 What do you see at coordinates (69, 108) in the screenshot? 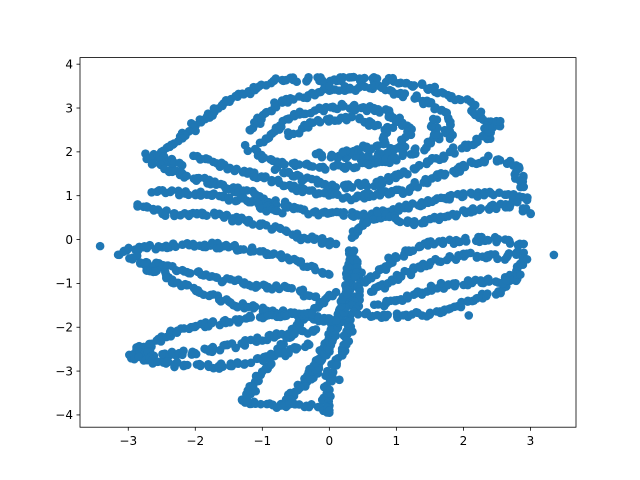
I see `y-tick-label: 3` at bounding box center [69, 108].